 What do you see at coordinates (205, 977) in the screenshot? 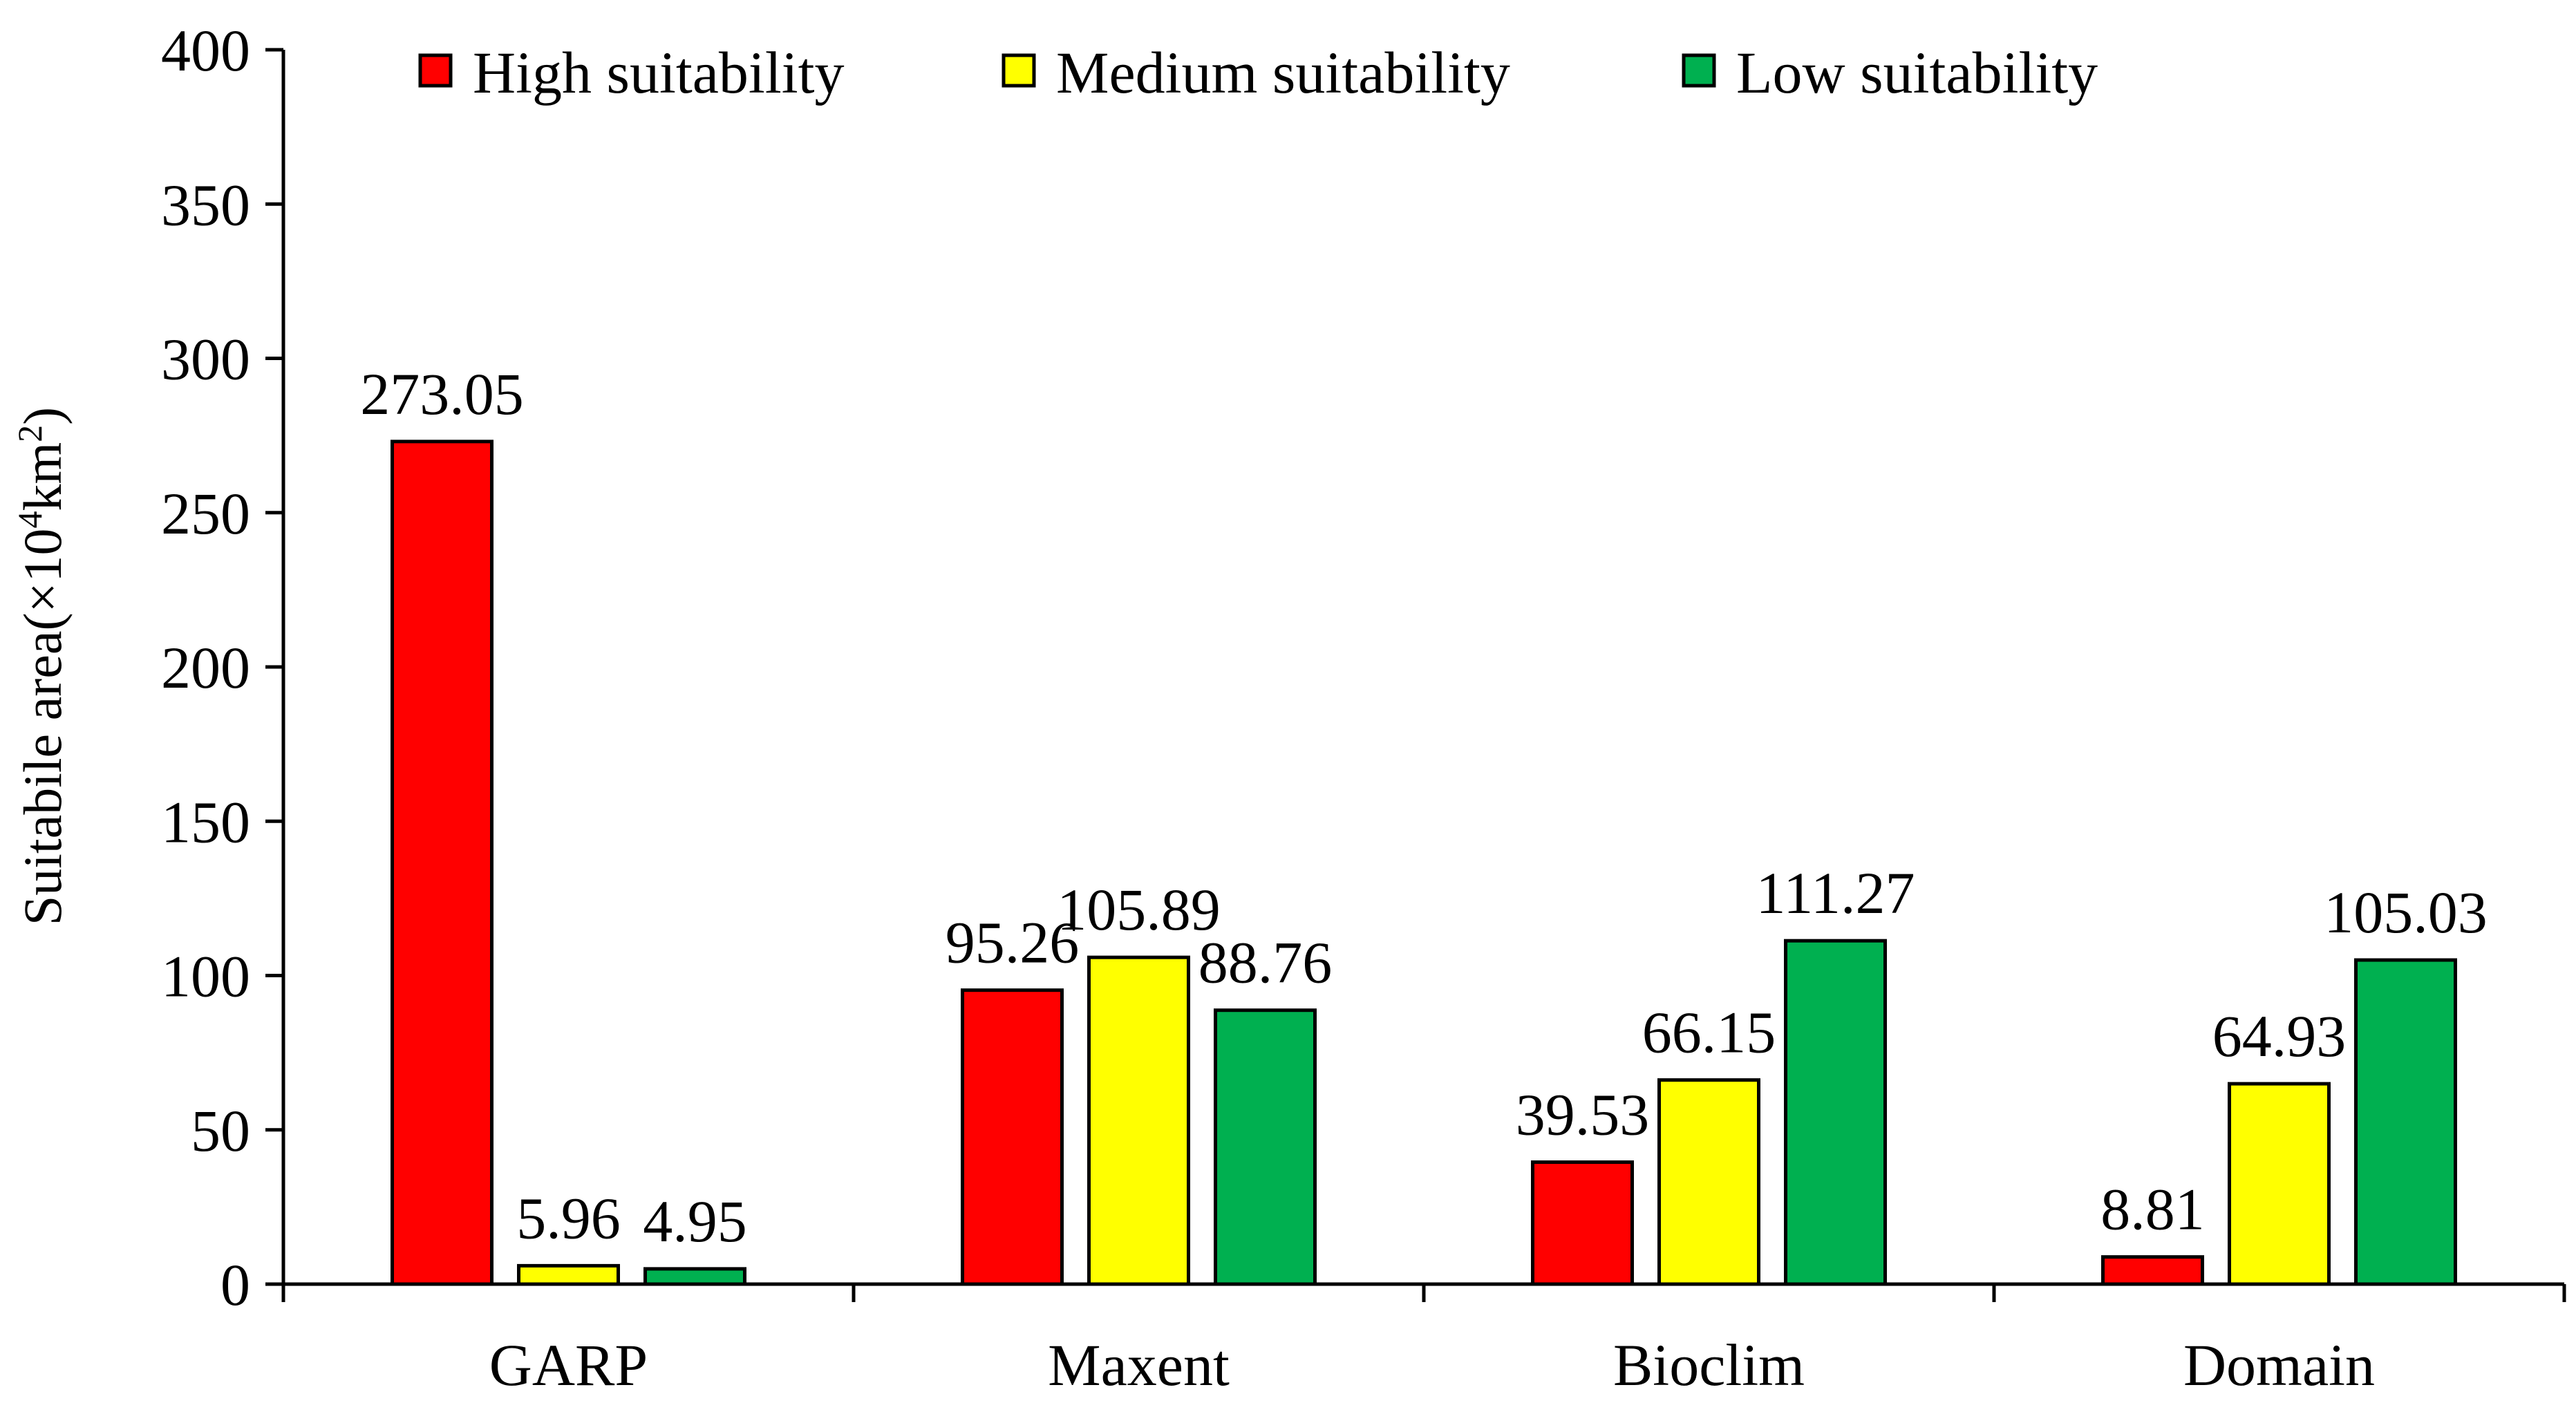
I see `y-tick-label: 100` at bounding box center [205, 977].